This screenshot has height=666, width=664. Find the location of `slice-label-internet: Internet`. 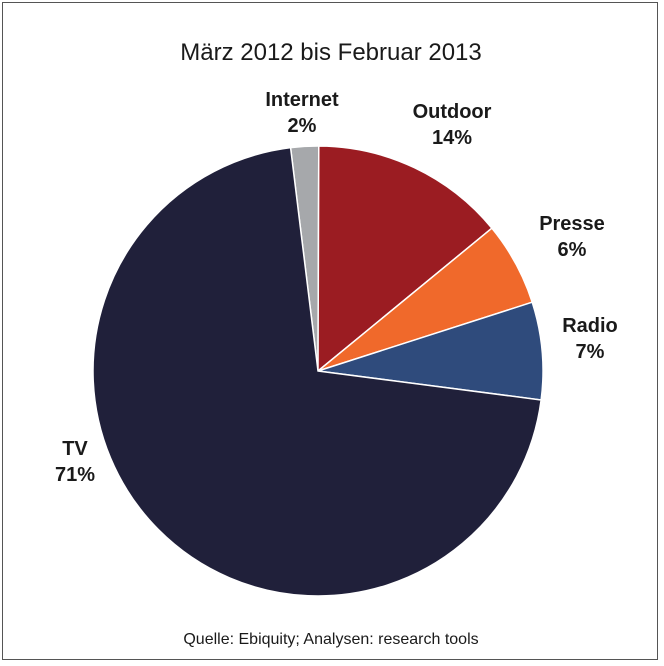

slice-label-internet: Internet is located at coordinates (302, 100).